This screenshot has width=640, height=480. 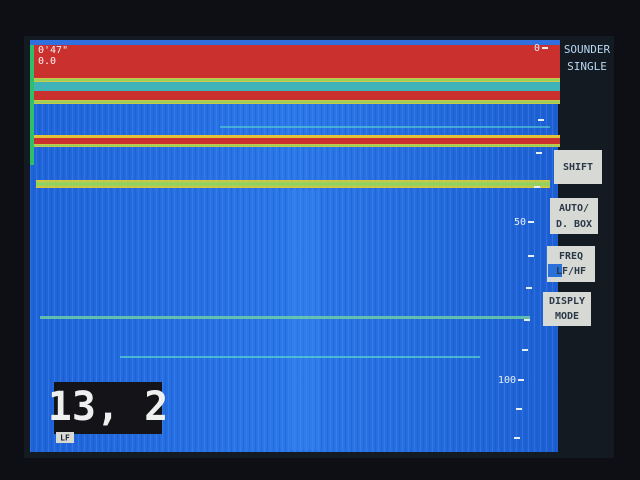 I want to click on button-label: DISPLY, so click(x=567, y=301).